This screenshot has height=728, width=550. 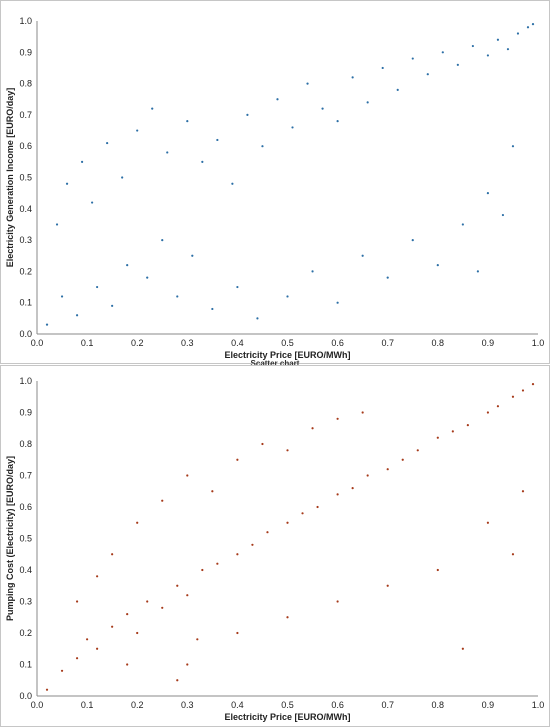 What do you see at coordinates (337, 343) in the screenshot?
I see `x-tick-label: 0.6` at bounding box center [337, 343].